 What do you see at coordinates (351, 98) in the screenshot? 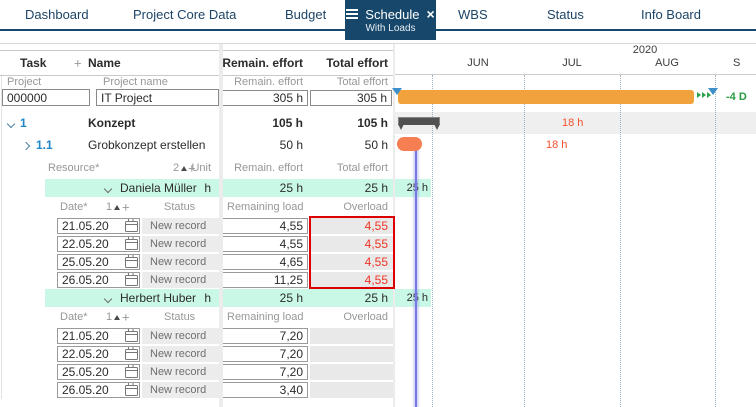
I see `project-total-input` at bounding box center [351, 98].